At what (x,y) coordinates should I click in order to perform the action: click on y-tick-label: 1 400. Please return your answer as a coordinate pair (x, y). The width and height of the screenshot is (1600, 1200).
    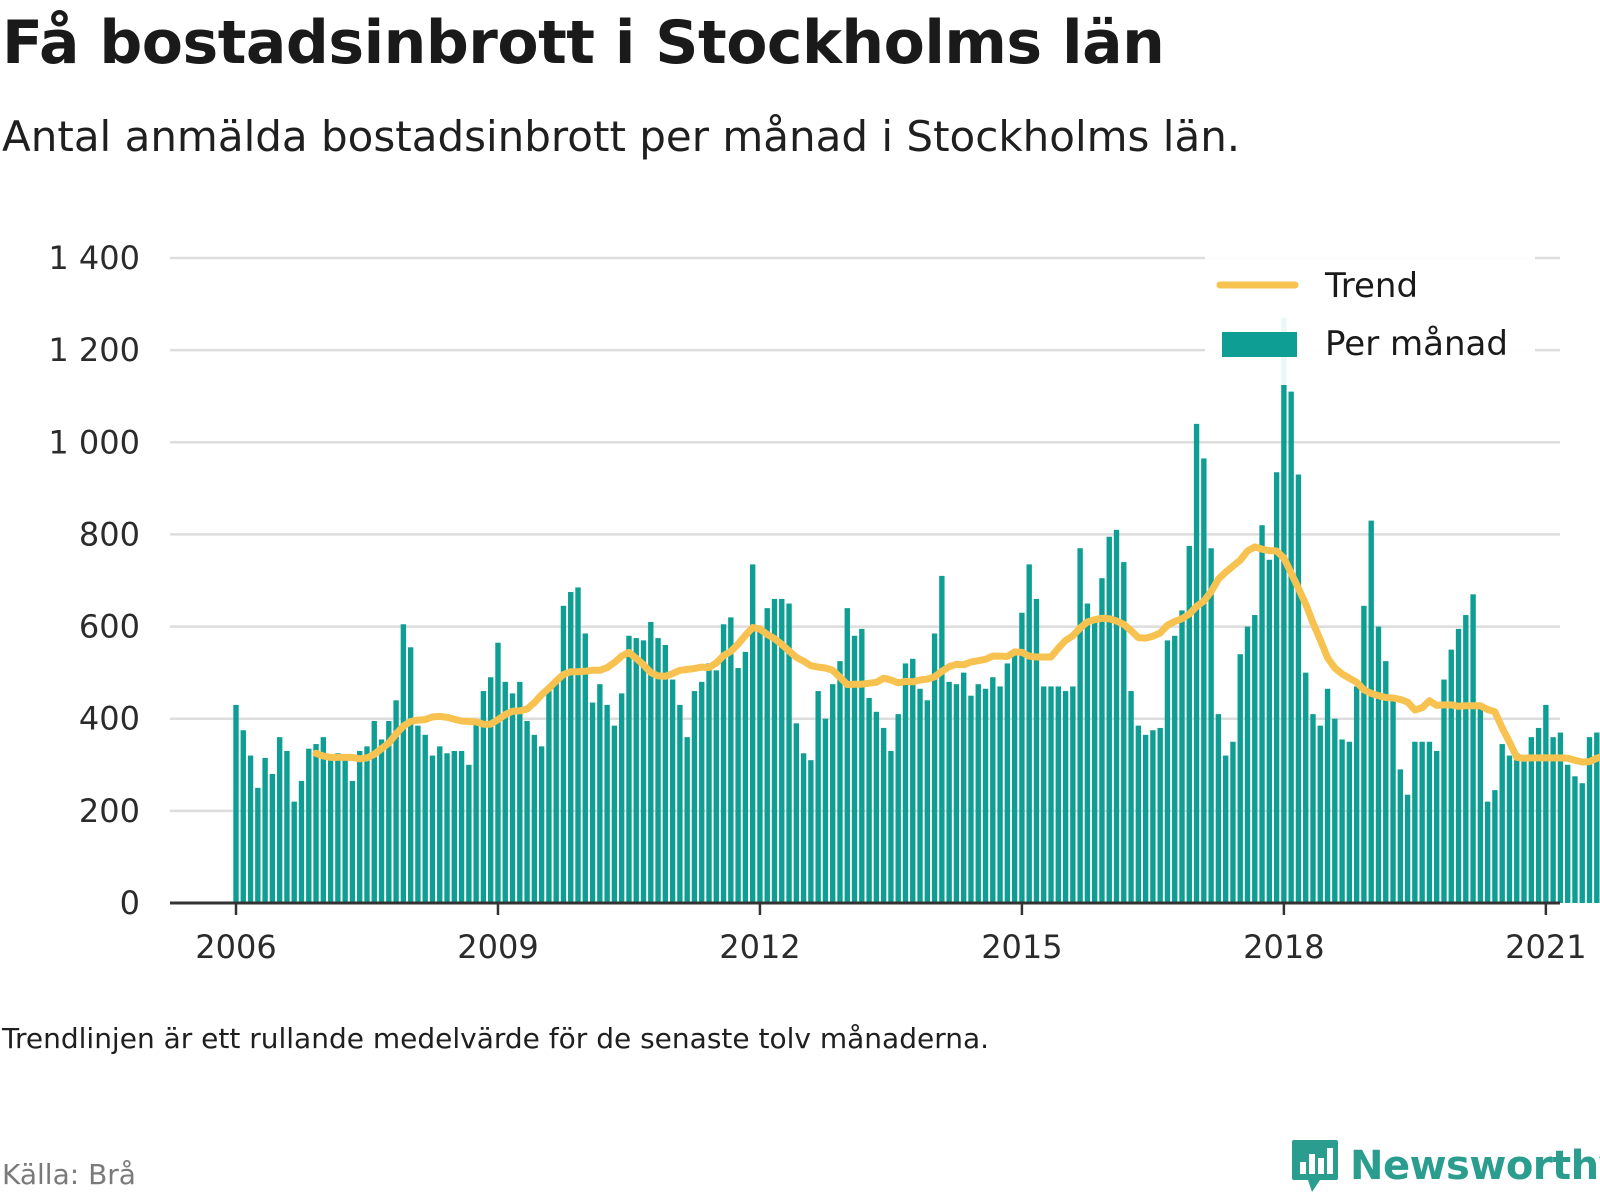
    Looking at the image, I should click on (94, 258).